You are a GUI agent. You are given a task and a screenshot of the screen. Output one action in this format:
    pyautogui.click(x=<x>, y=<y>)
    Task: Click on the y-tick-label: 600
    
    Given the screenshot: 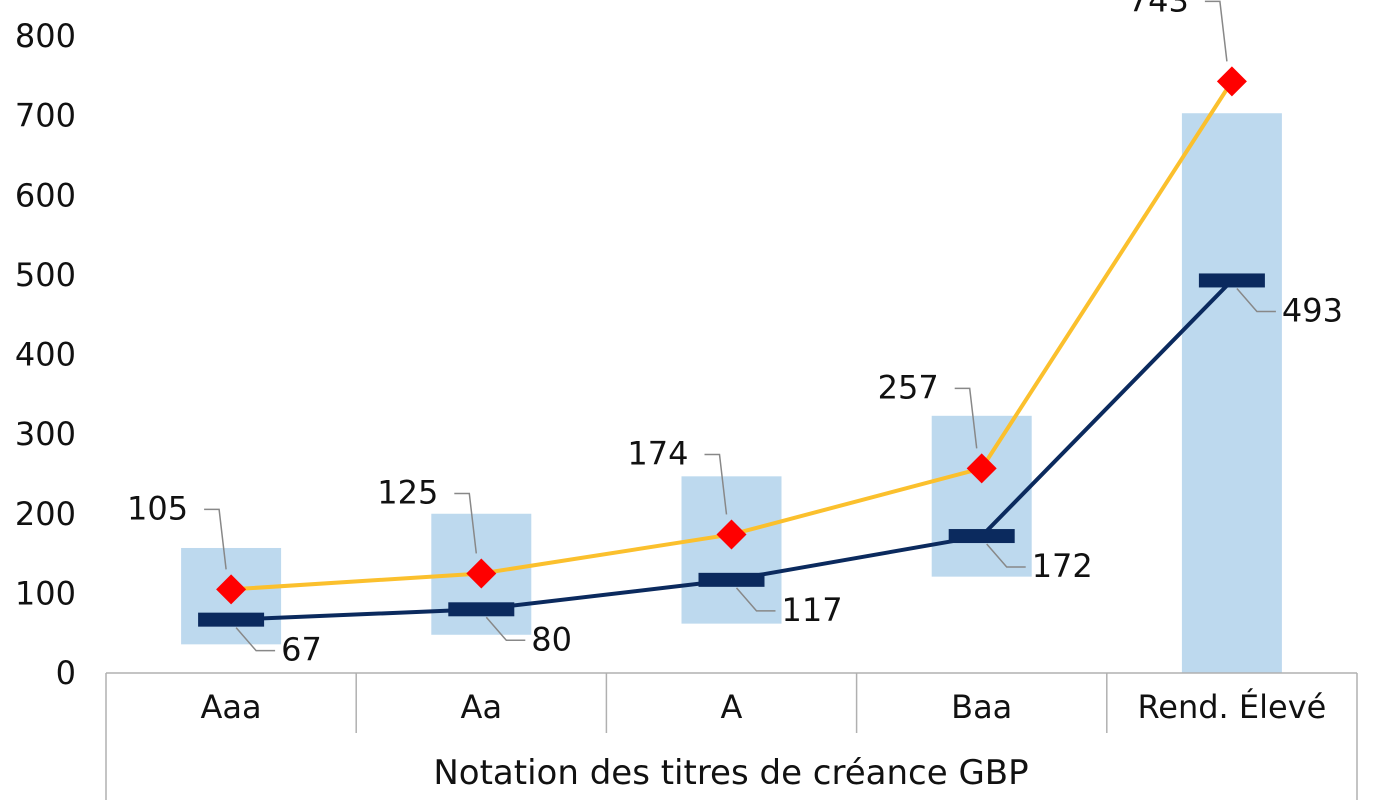 What is the action you would take?
    pyautogui.click(x=45, y=195)
    